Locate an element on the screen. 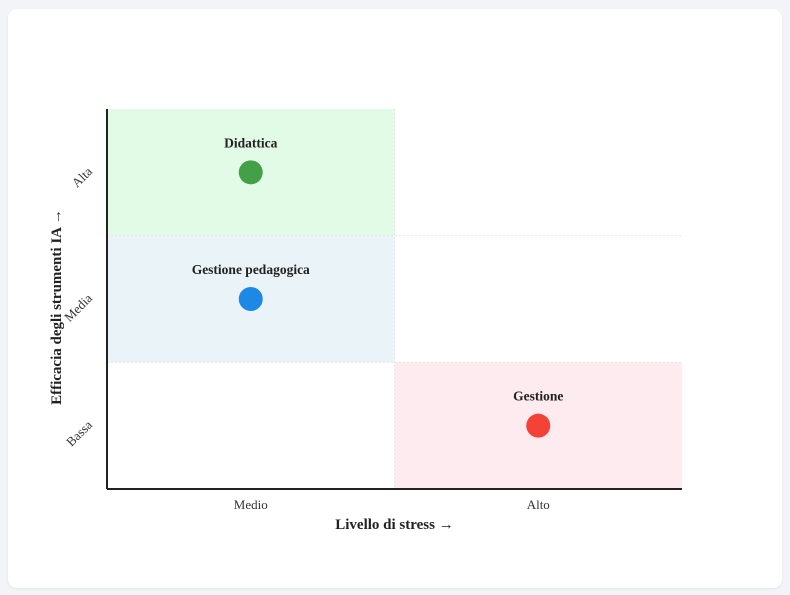 The width and height of the screenshot is (790, 595). y-tick-label: Alta is located at coordinates (82, 177).